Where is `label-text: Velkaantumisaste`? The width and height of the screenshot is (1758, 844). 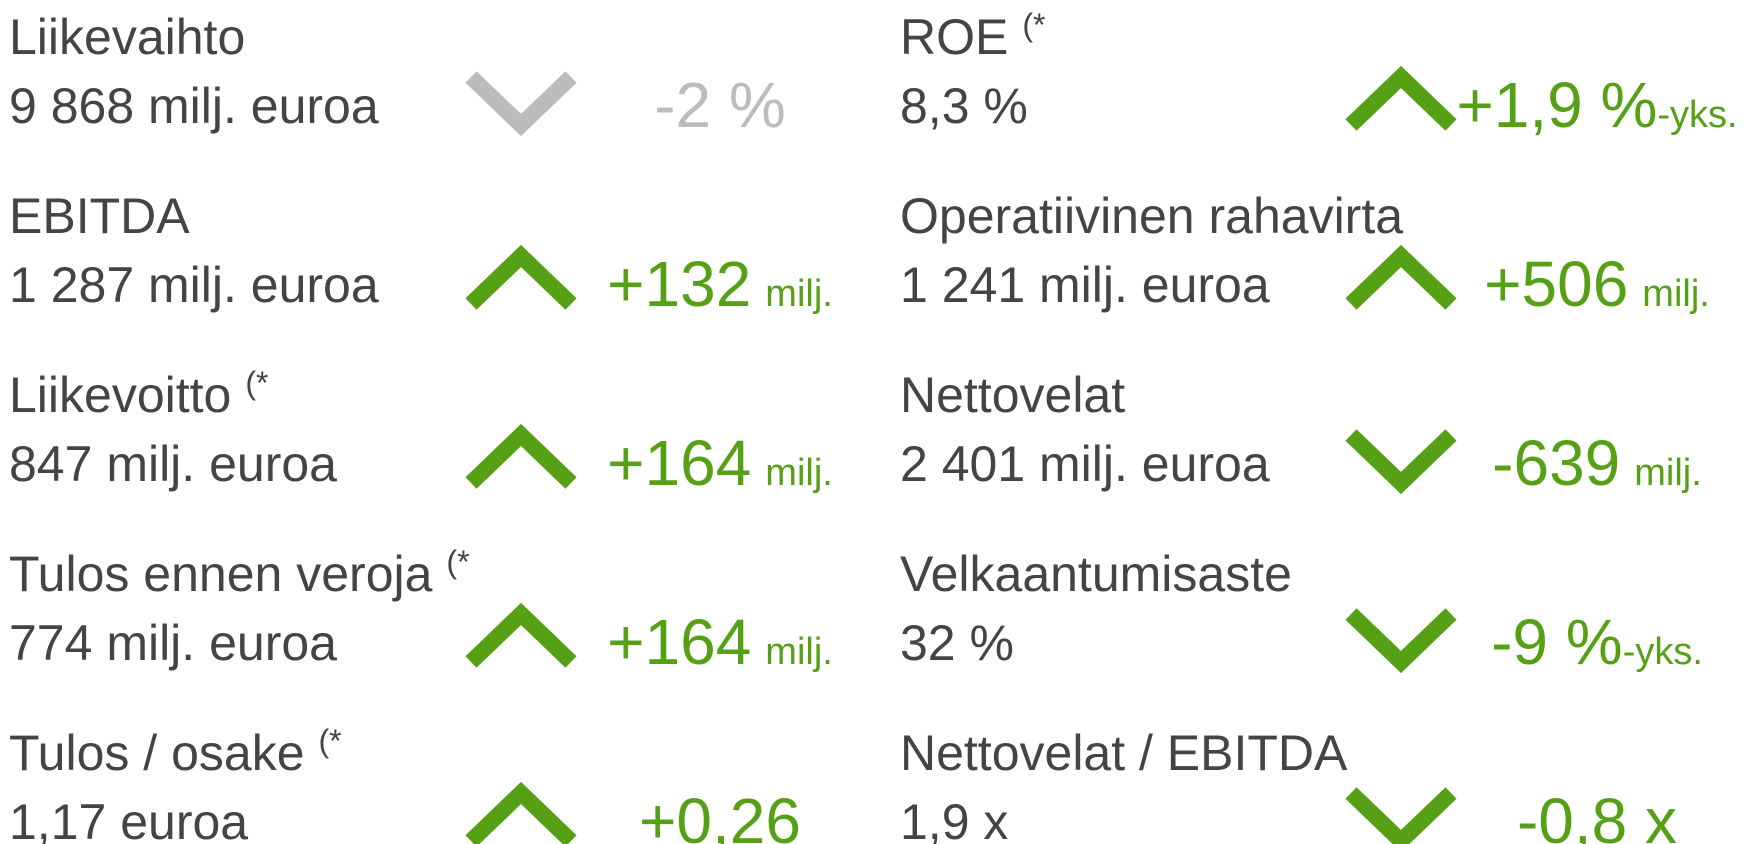 label-text: Velkaantumisaste is located at coordinates (1096, 574).